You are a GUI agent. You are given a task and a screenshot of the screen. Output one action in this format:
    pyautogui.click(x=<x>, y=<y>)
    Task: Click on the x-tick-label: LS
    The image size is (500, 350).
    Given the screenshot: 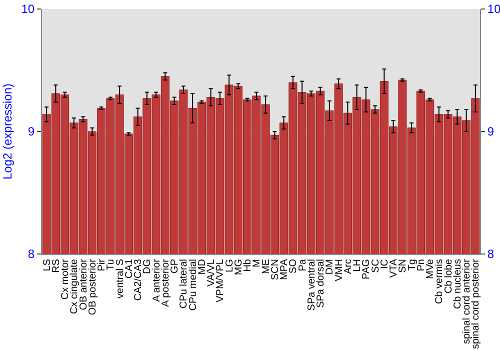 What is the action you would take?
    pyautogui.click(x=47, y=265)
    